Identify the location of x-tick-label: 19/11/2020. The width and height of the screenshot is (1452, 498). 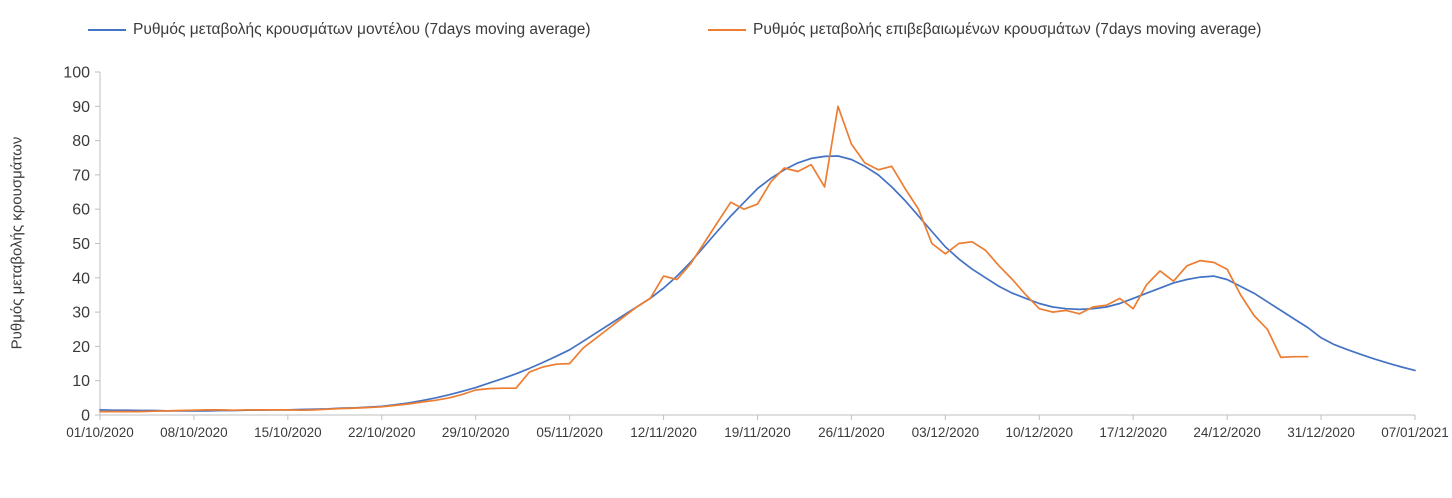
(757, 432).